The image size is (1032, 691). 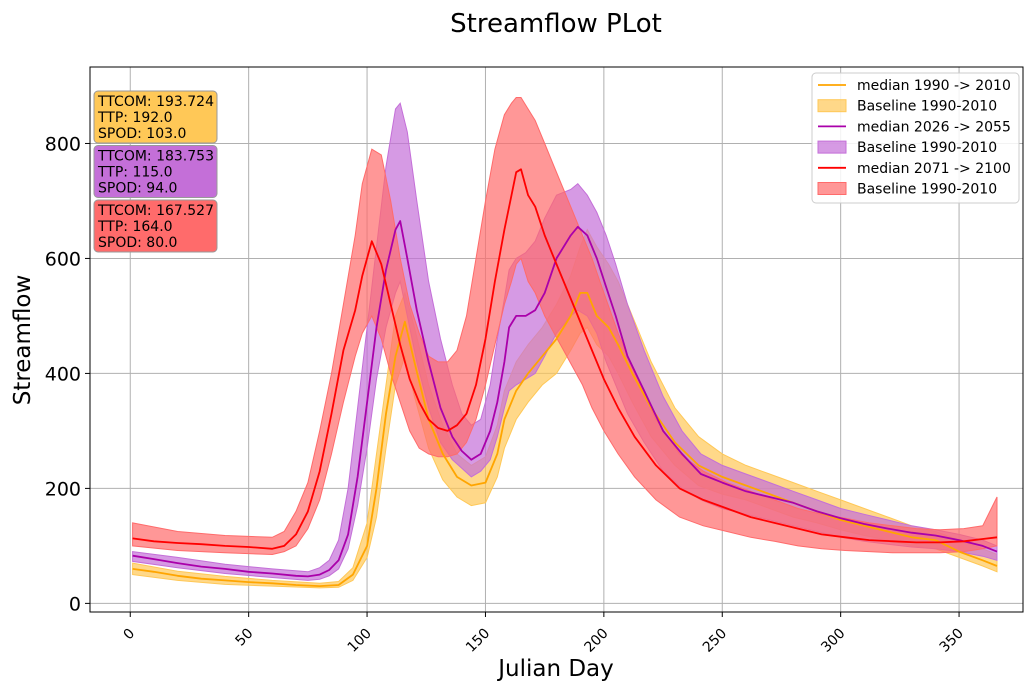 I want to click on y-tick-label: 800, so click(x=63, y=144).